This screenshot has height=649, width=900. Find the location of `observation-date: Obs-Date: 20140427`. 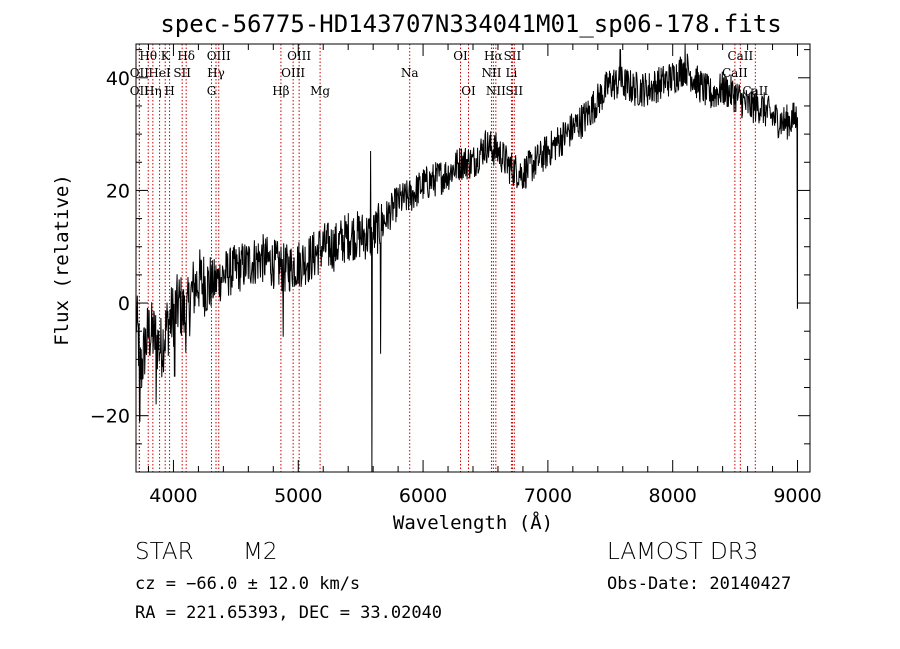

observation-date: Obs-Date: 20140427 is located at coordinates (699, 584).